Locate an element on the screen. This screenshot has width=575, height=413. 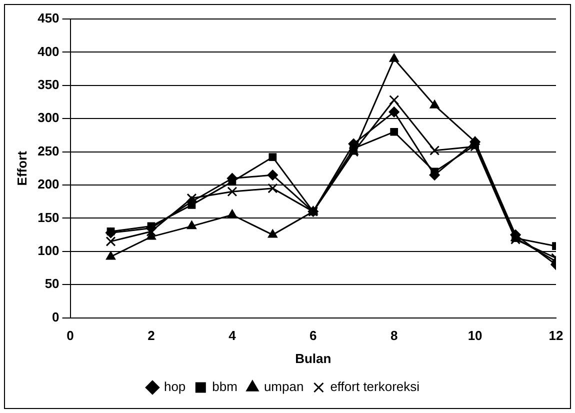
x-tick-label: 6 is located at coordinates (313, 336).